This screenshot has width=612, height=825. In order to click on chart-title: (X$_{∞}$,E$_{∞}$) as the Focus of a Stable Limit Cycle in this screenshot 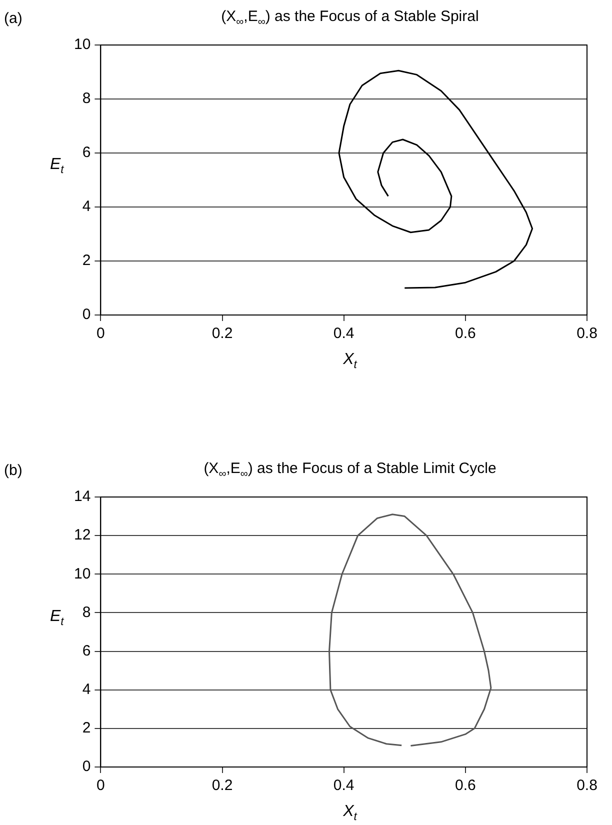, I will do `click(350, 470)`.